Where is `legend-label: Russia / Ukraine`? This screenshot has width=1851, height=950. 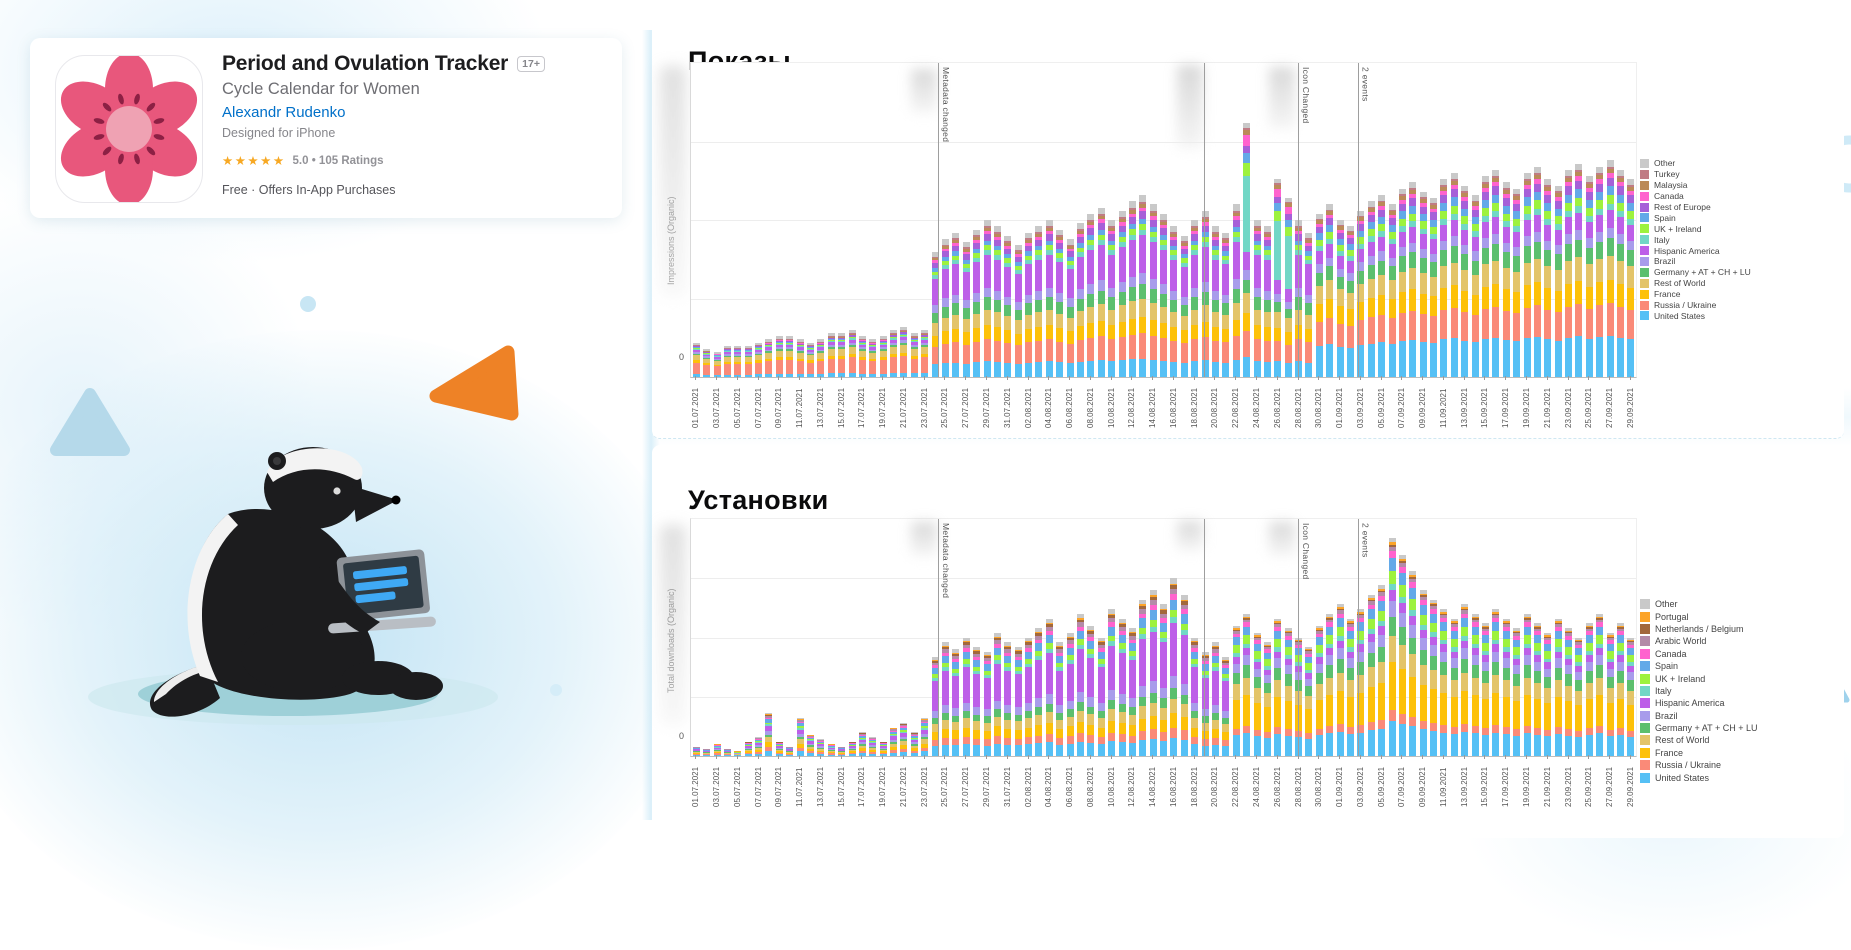 legend-label: Russia / Ukraine is located at coordinates (1685, 305).